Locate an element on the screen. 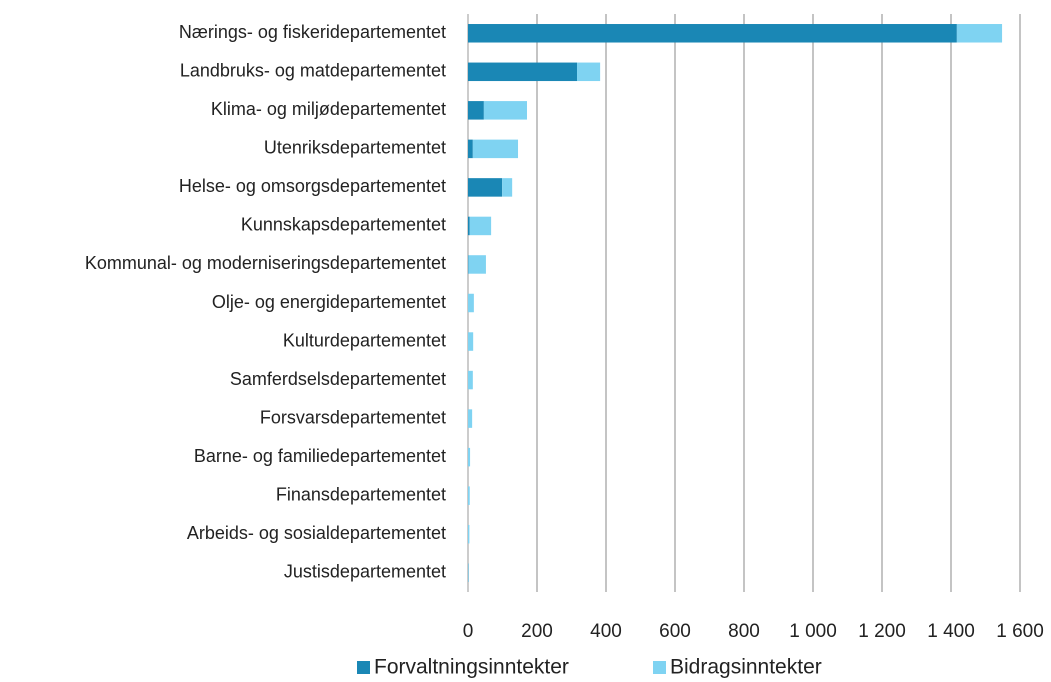 The height and width of the screenshot is (682, 1051). x-tick-label: 0 is located at coordinates (468, 631).